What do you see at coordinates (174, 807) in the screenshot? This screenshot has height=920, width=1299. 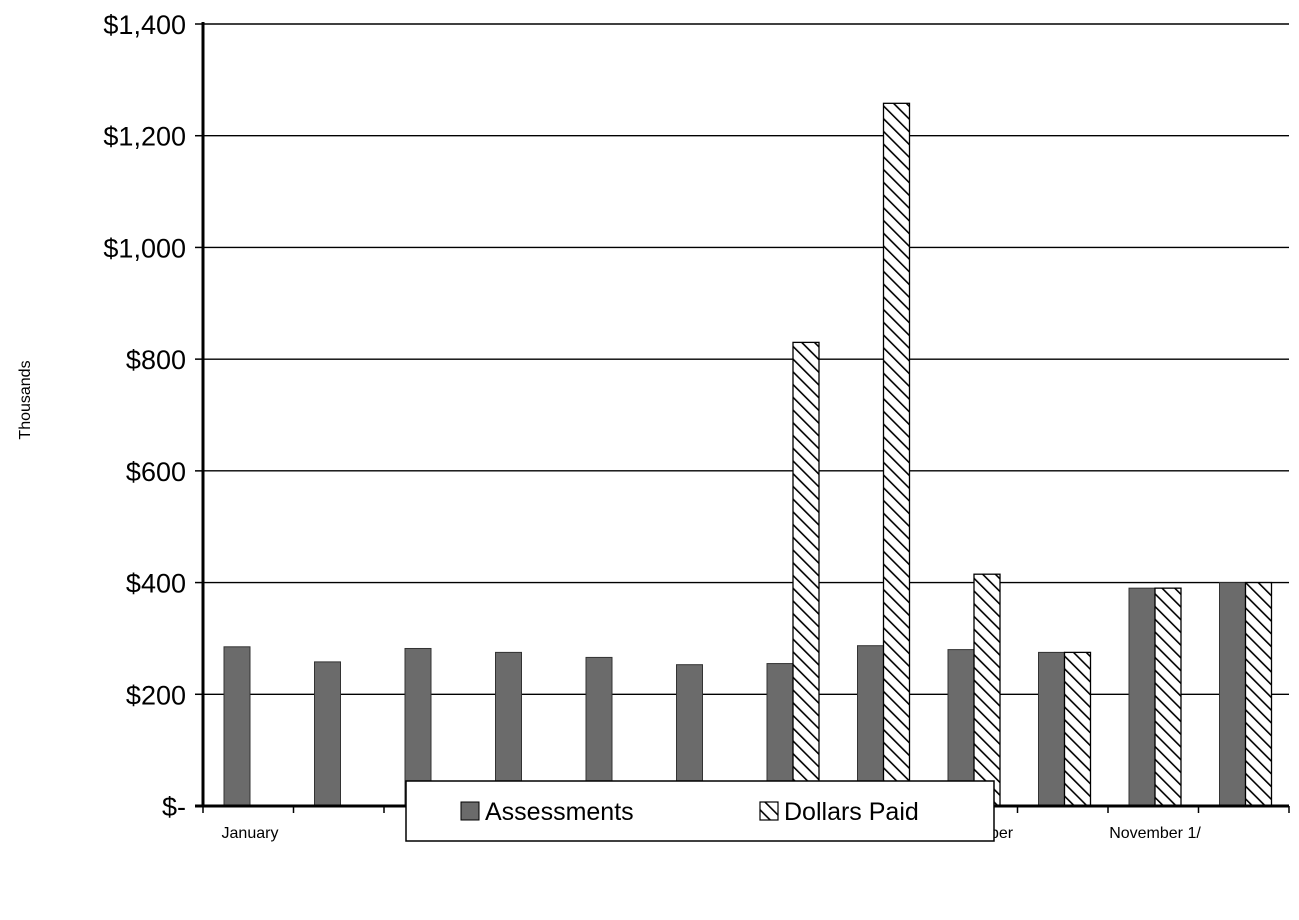 I see `y-tick-label: $-` at bounding box center [174, 807].